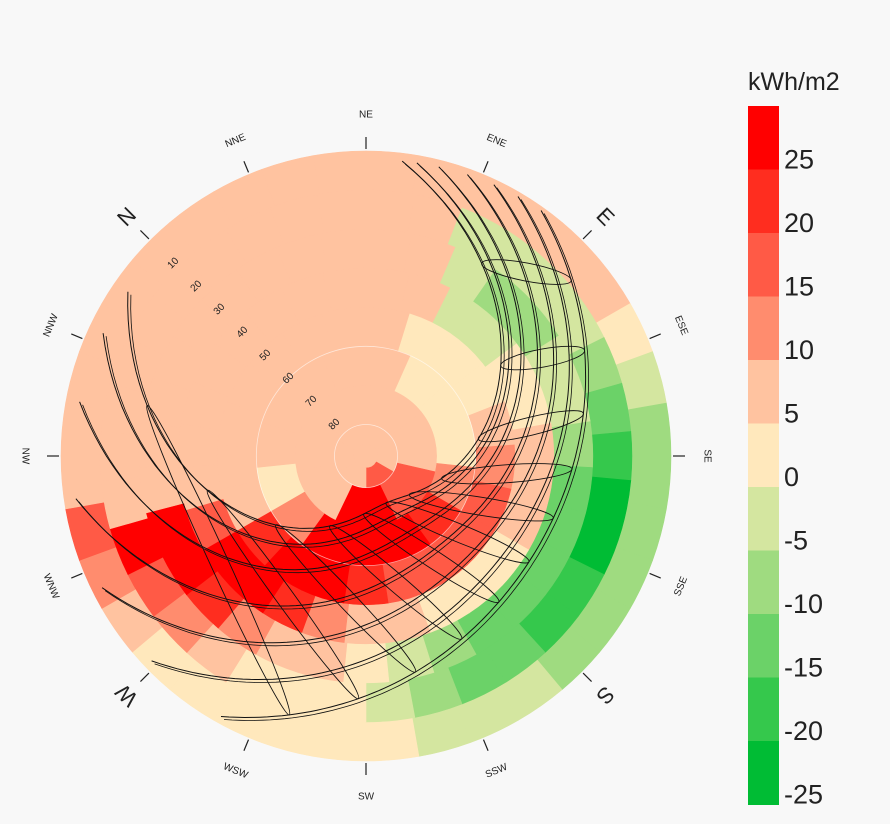  What do you see at coordinates (796, 540) in the screenshot?
I see `legend-tick-label: -5` at bounding box center [796, 540].